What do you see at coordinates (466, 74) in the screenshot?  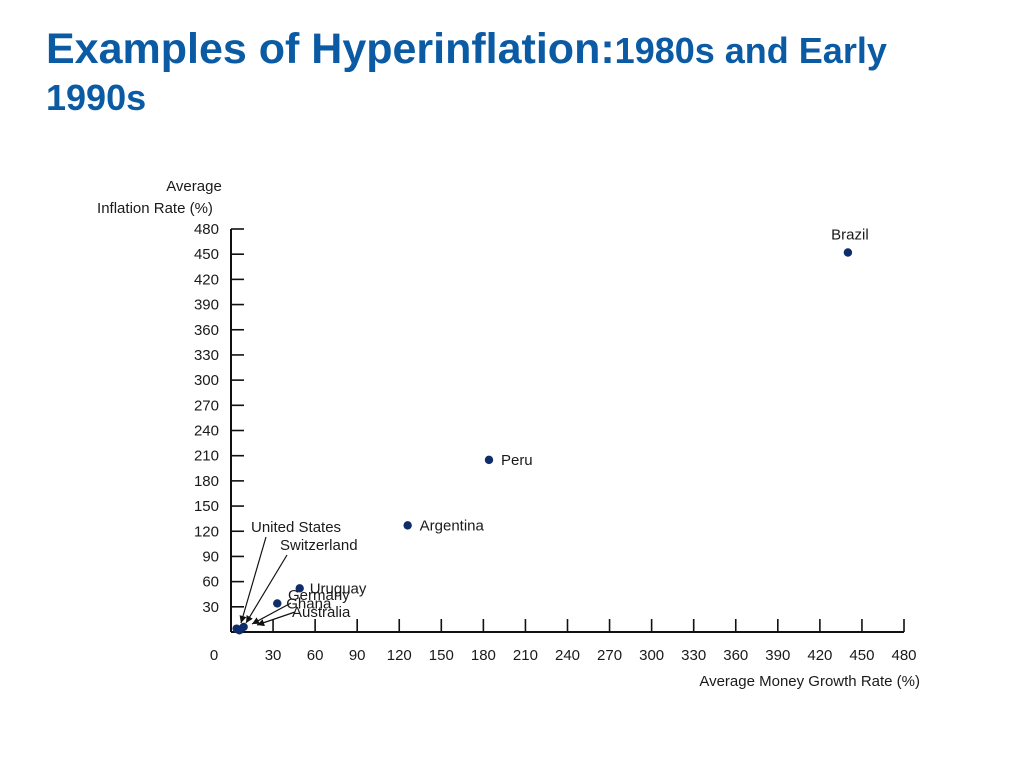 I see `slide-title-sub: 1980s and Early 1990s` at bounding box center [466, 74].